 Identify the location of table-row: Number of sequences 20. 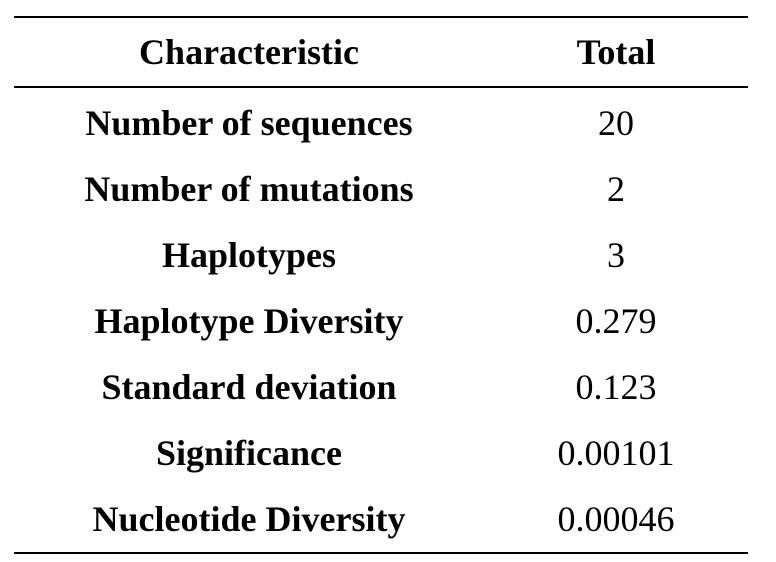
(381, 121).